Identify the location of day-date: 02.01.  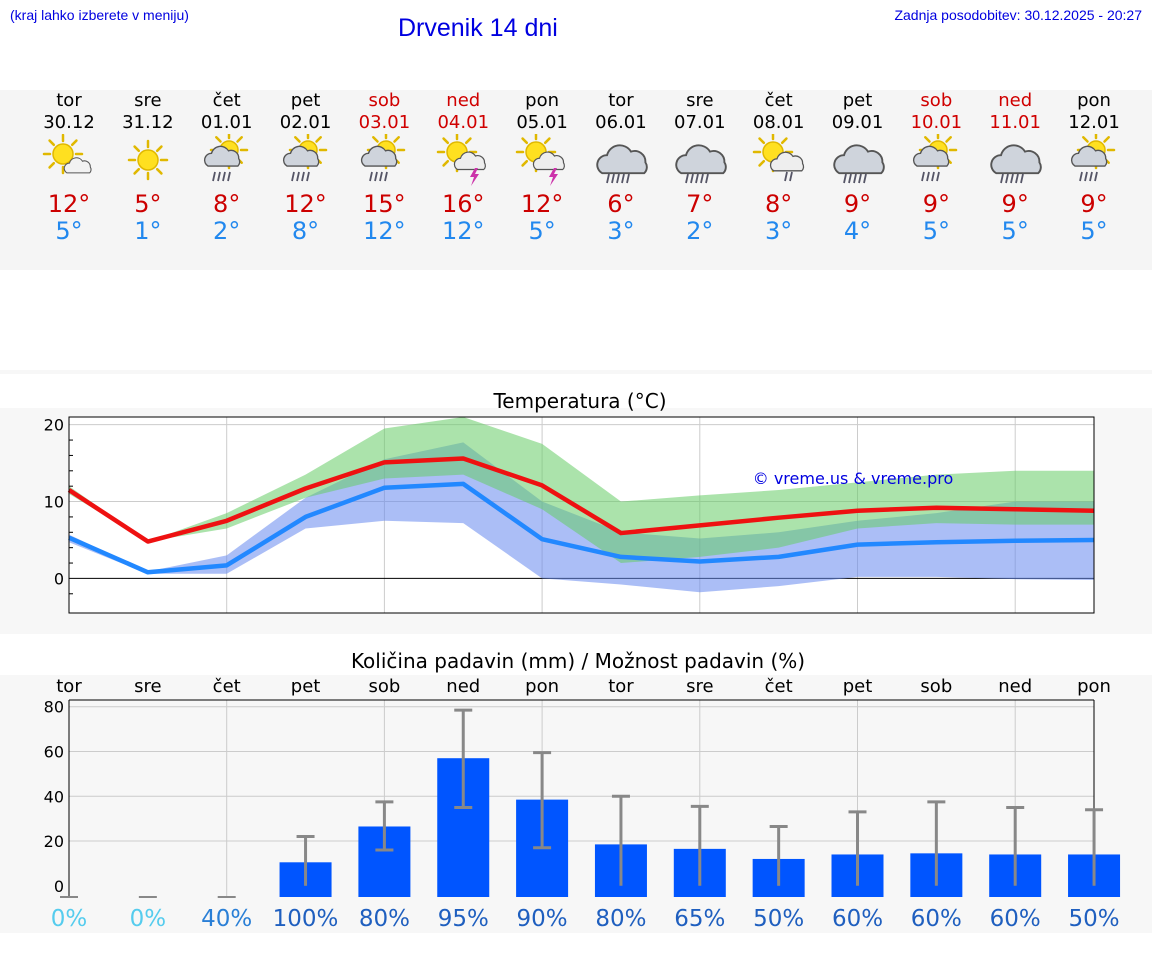
(305, 122).